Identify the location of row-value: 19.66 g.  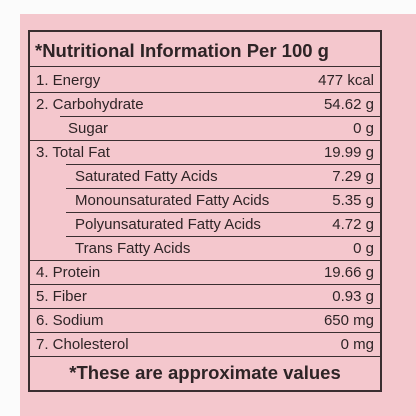
(348, 272).